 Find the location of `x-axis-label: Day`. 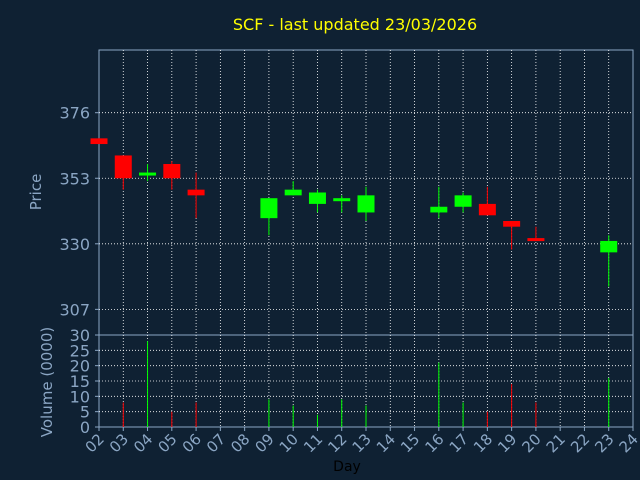

x-axis-label: Day is located at coordinates (347, 467).